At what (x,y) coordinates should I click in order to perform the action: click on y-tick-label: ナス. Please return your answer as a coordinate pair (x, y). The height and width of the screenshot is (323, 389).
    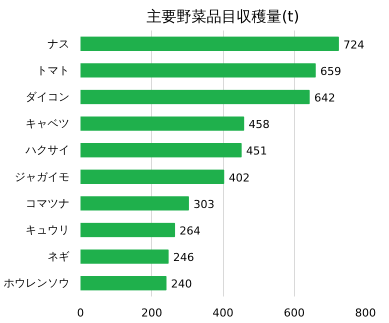
    Looking at the image, I should click on (59, 43).